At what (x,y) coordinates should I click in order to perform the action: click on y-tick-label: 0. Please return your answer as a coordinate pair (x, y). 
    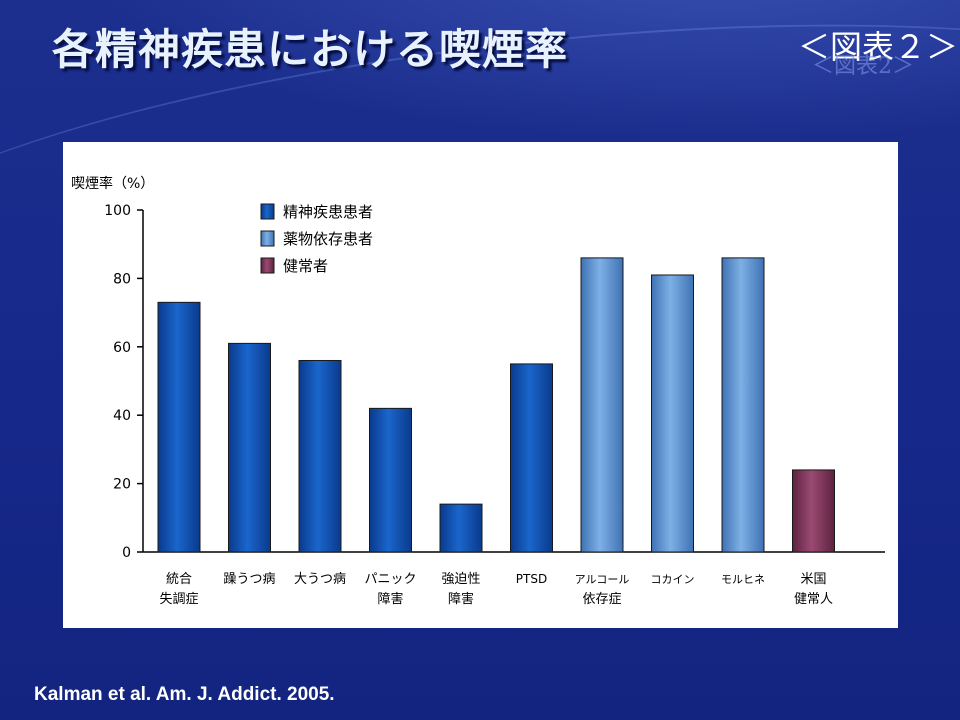
    Looking at the image, I should click on (126, 553).